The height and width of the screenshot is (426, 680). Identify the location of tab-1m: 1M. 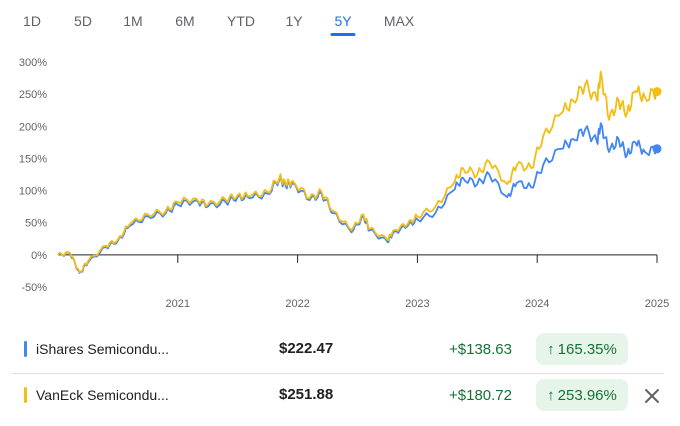
(133, 21).